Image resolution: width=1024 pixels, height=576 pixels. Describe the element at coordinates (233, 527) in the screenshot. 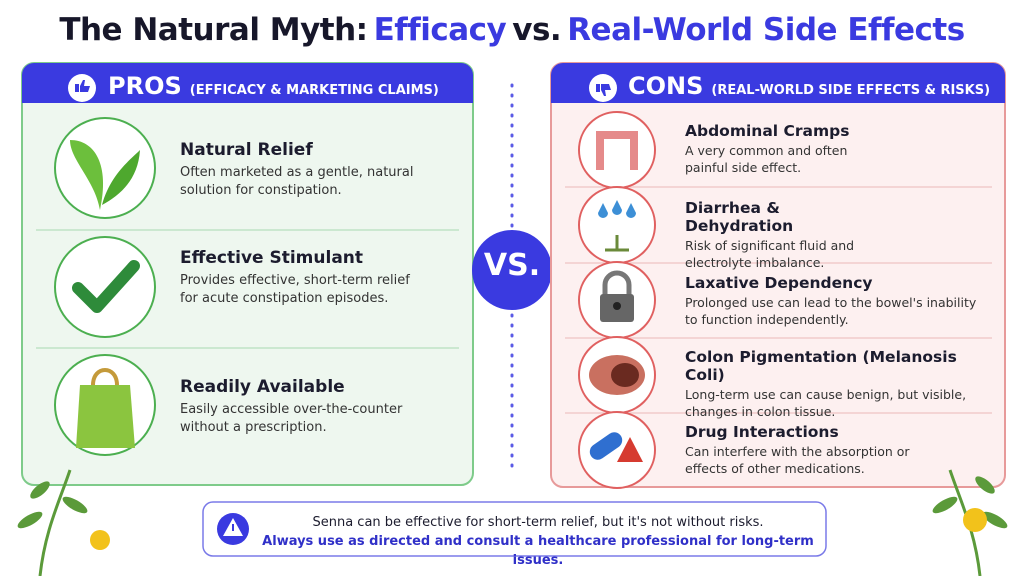

I see `warning-mark` at that location.